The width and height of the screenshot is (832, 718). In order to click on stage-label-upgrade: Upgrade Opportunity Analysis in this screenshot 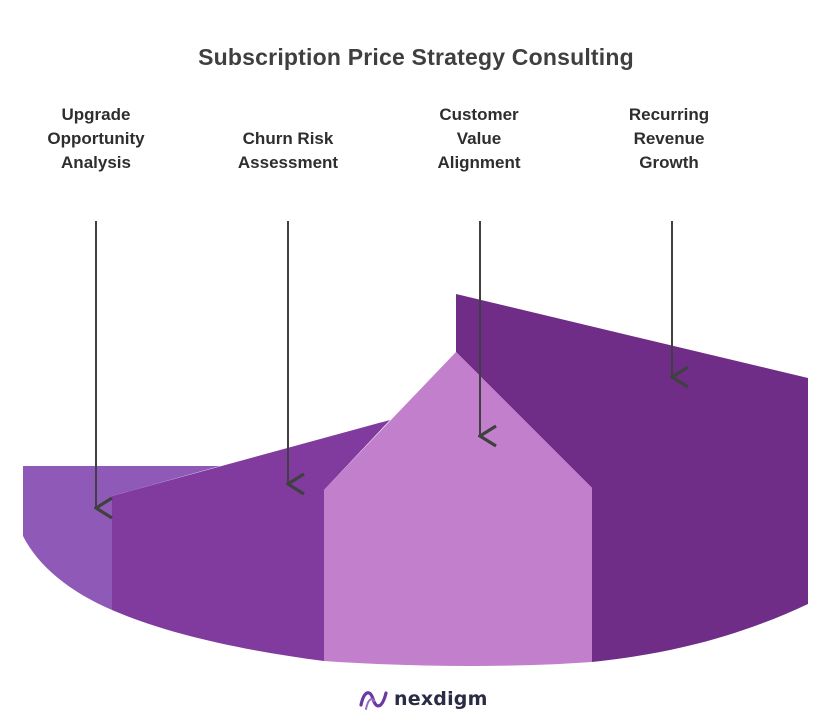, I will do `click(96, 139)`.